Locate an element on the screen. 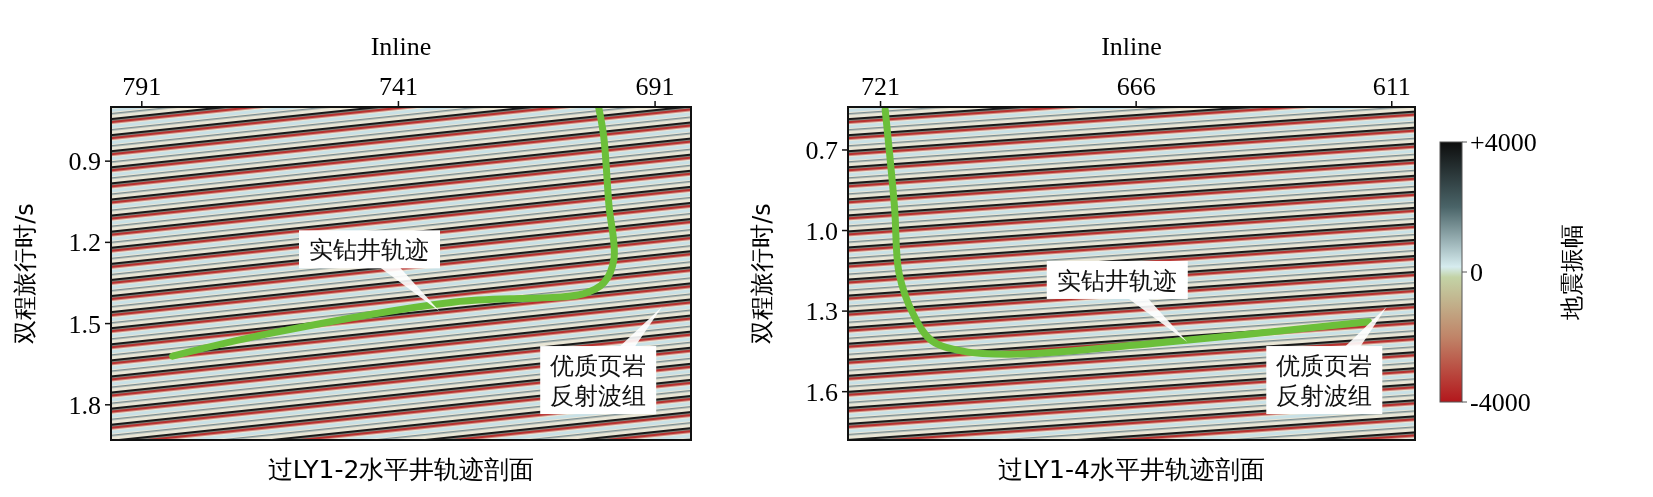 The image size is (1653, 497). y-tick-label: 1.3 is located at coordinates (821, 312).